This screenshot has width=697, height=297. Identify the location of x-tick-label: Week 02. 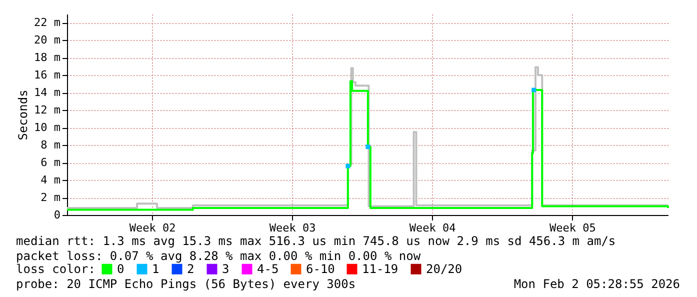
(152, 228).